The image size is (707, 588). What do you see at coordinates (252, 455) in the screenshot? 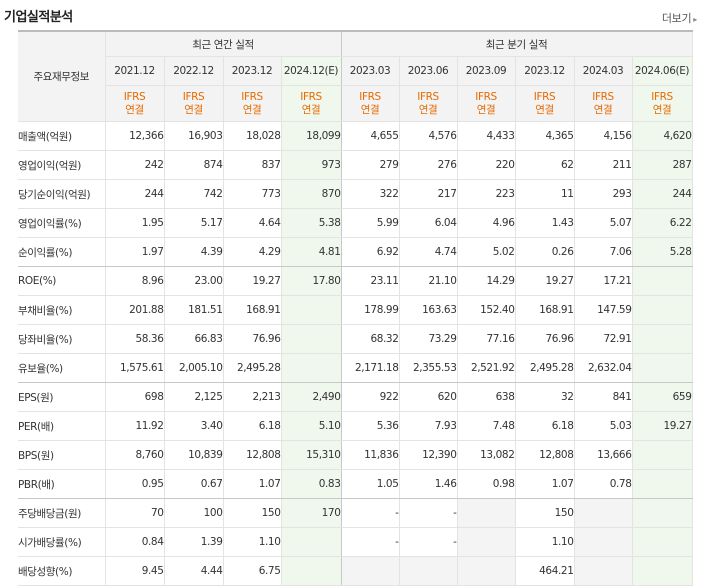
I see `table-cell: 12,808` at bounding box center [252, 455].